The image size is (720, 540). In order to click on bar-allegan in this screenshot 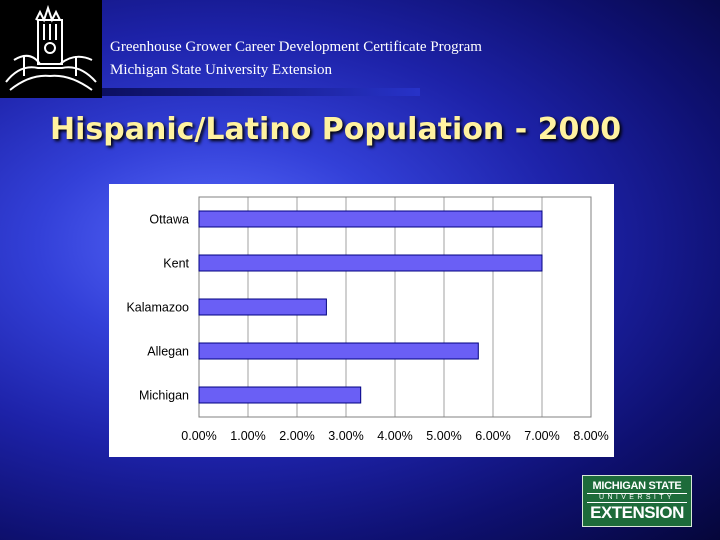, I will do `click(338, 351)`.